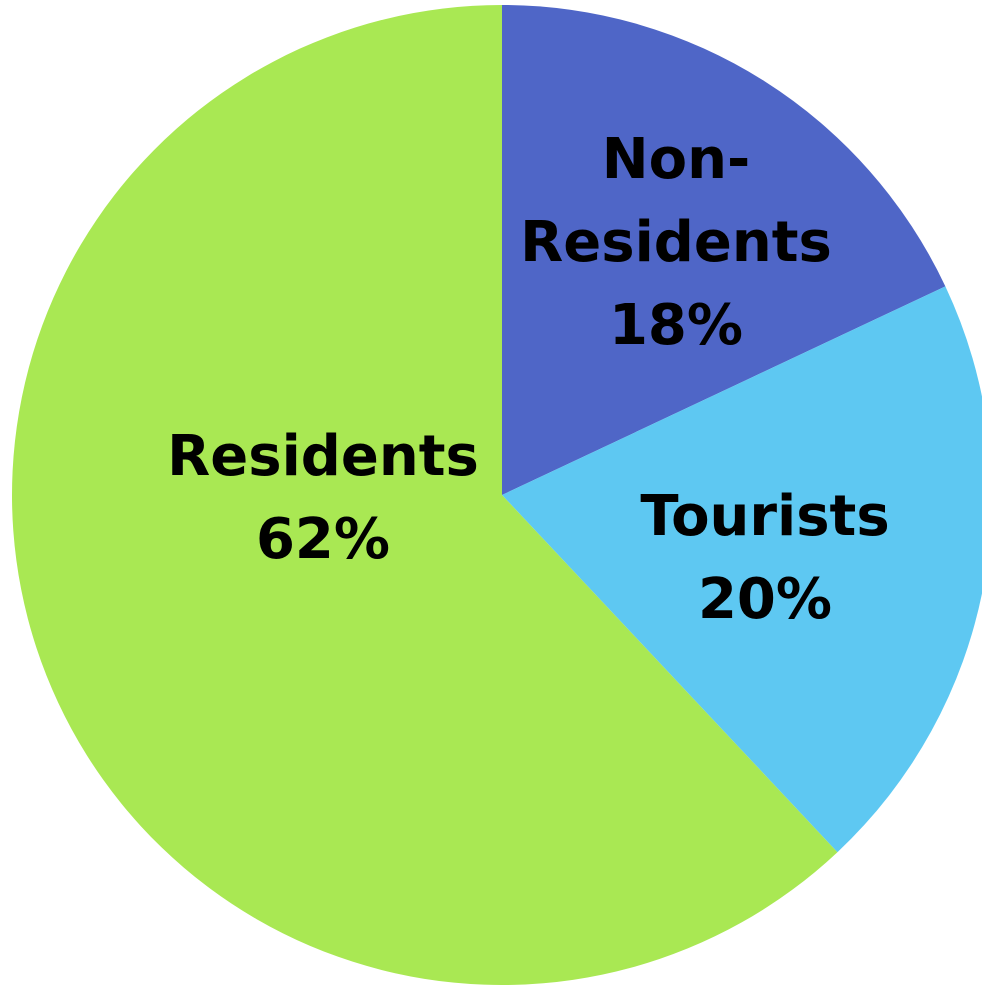  Describe the element at coordinates (323, 456) in the screenshot. I see `data-label-residents: Residents` at that location.